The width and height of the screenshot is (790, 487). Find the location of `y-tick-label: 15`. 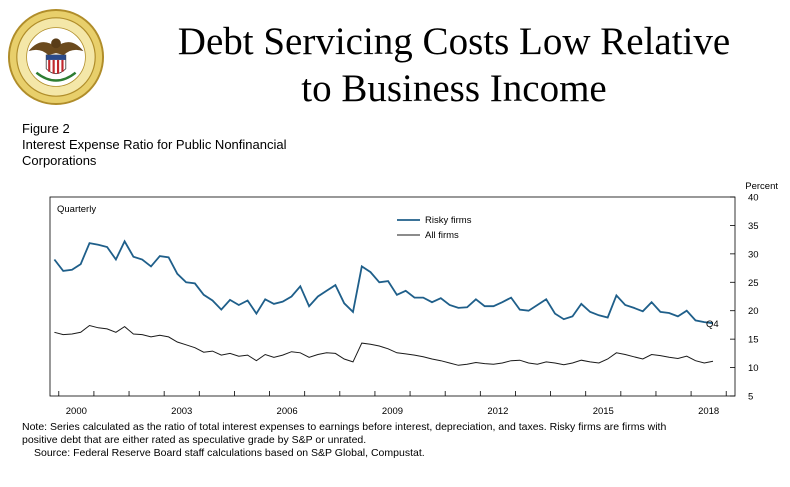

y-tick-label: 15 is located at coordinates (753, 340).